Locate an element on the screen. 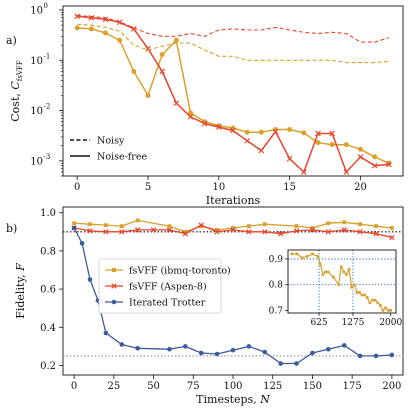 The image size is (415, 410). panel-b-legend-box is located at coordinates (160, 286).